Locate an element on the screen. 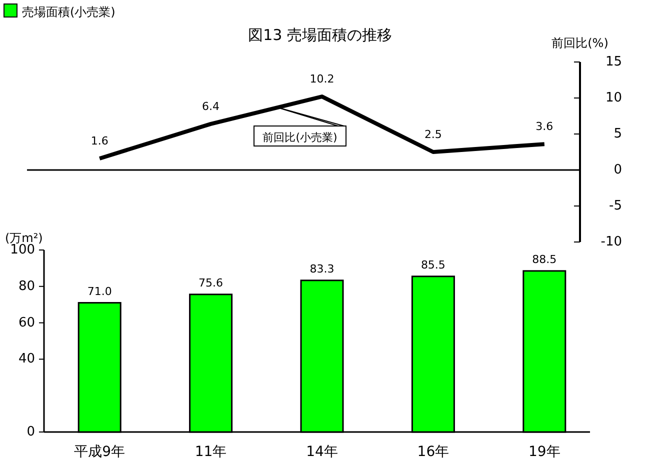 Image resolution: width=649 pixels, height=472 pixels. y-tick-label: 40 is located at coordinates (26, 359).